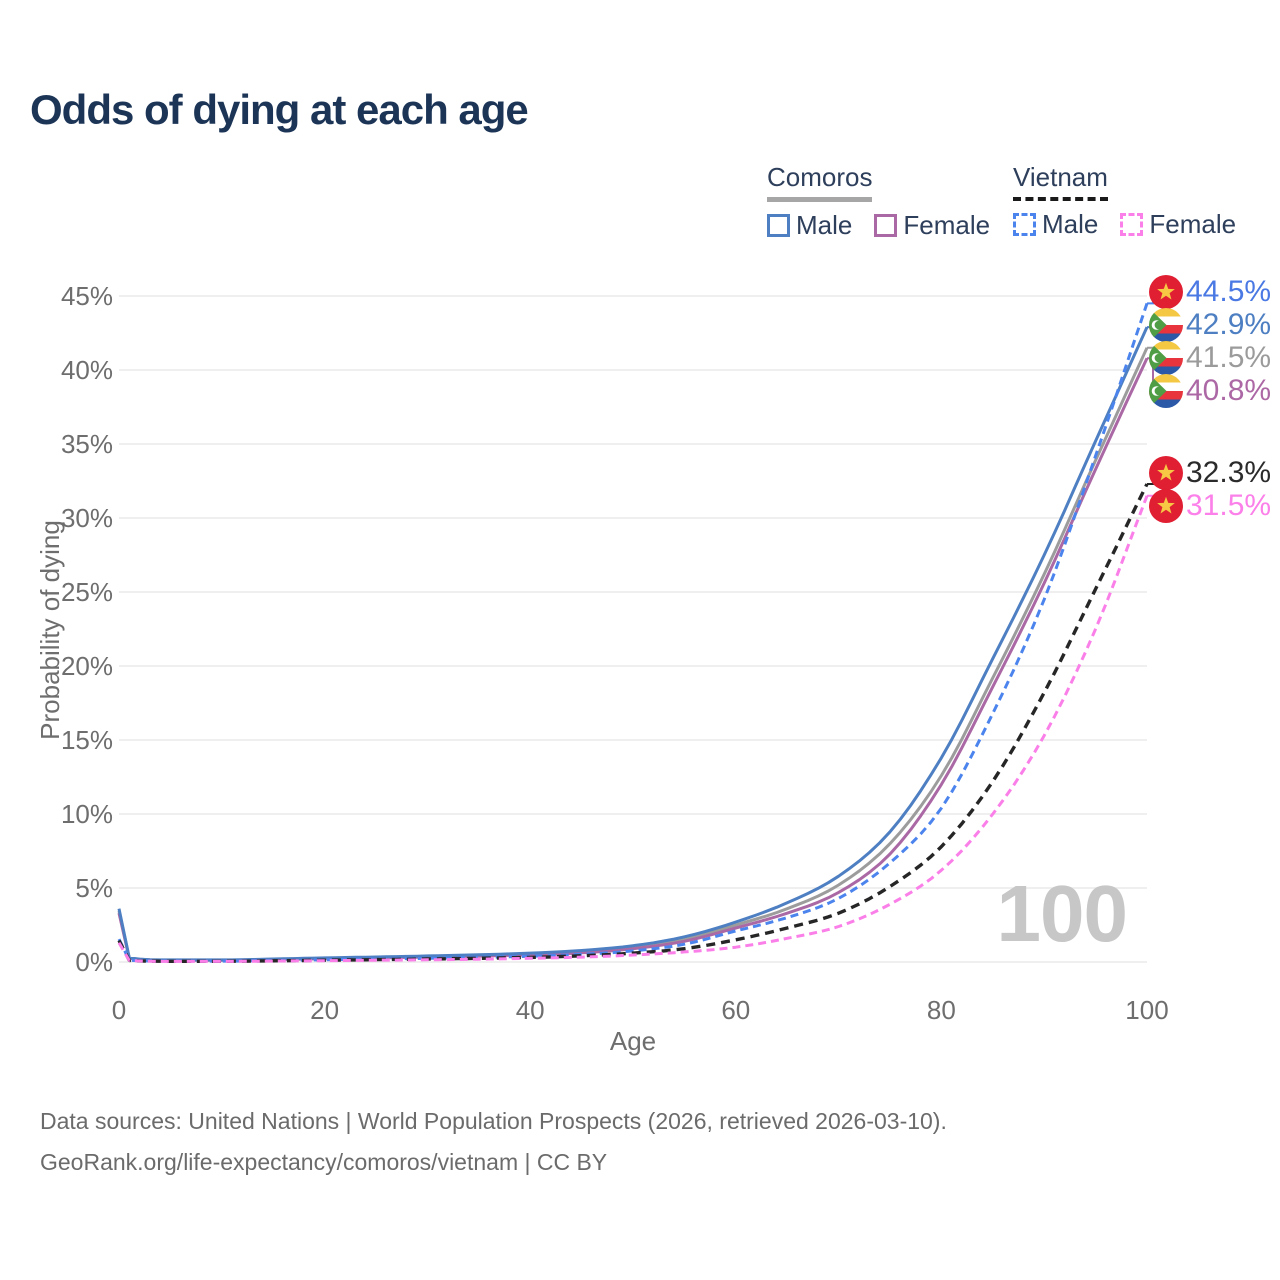 Image resolution: width=1280 pixels, height=1280 pixels. What do you see at coordinates (86, 518) in the screenshot?
I see `y-tick-label: 30%` at bounding box center [86, 518].